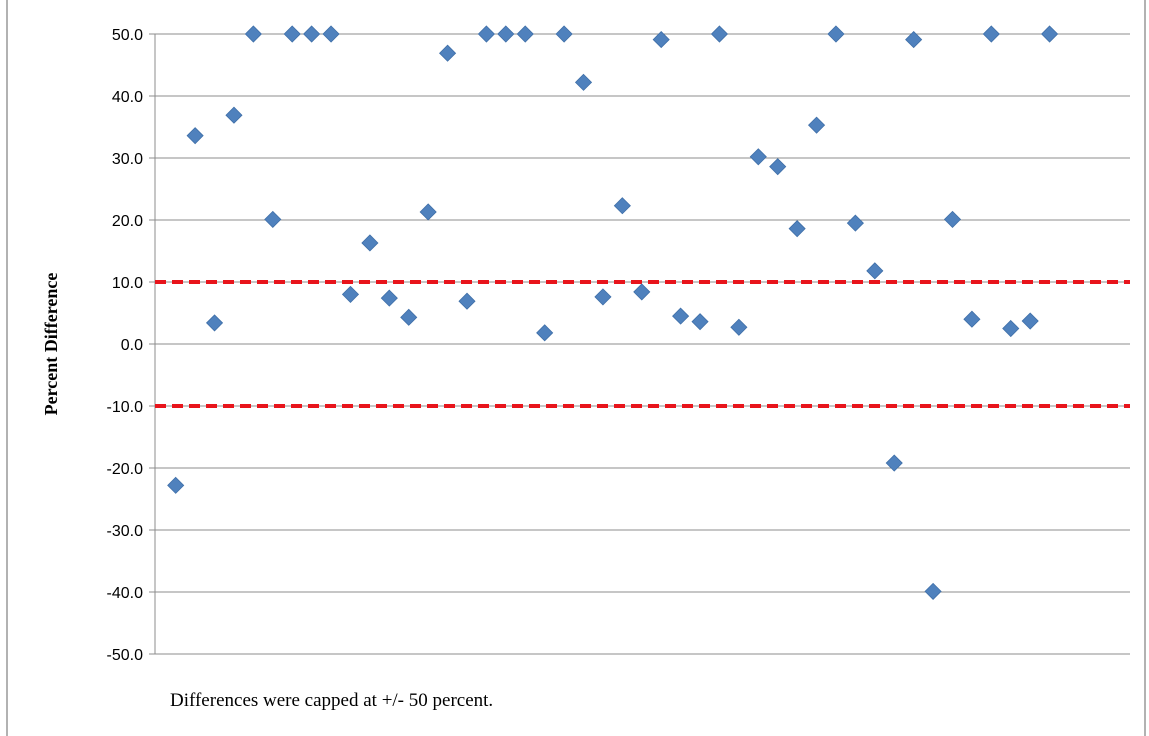  I want to click on y-tick-label: -20.0, so click(125, 469).